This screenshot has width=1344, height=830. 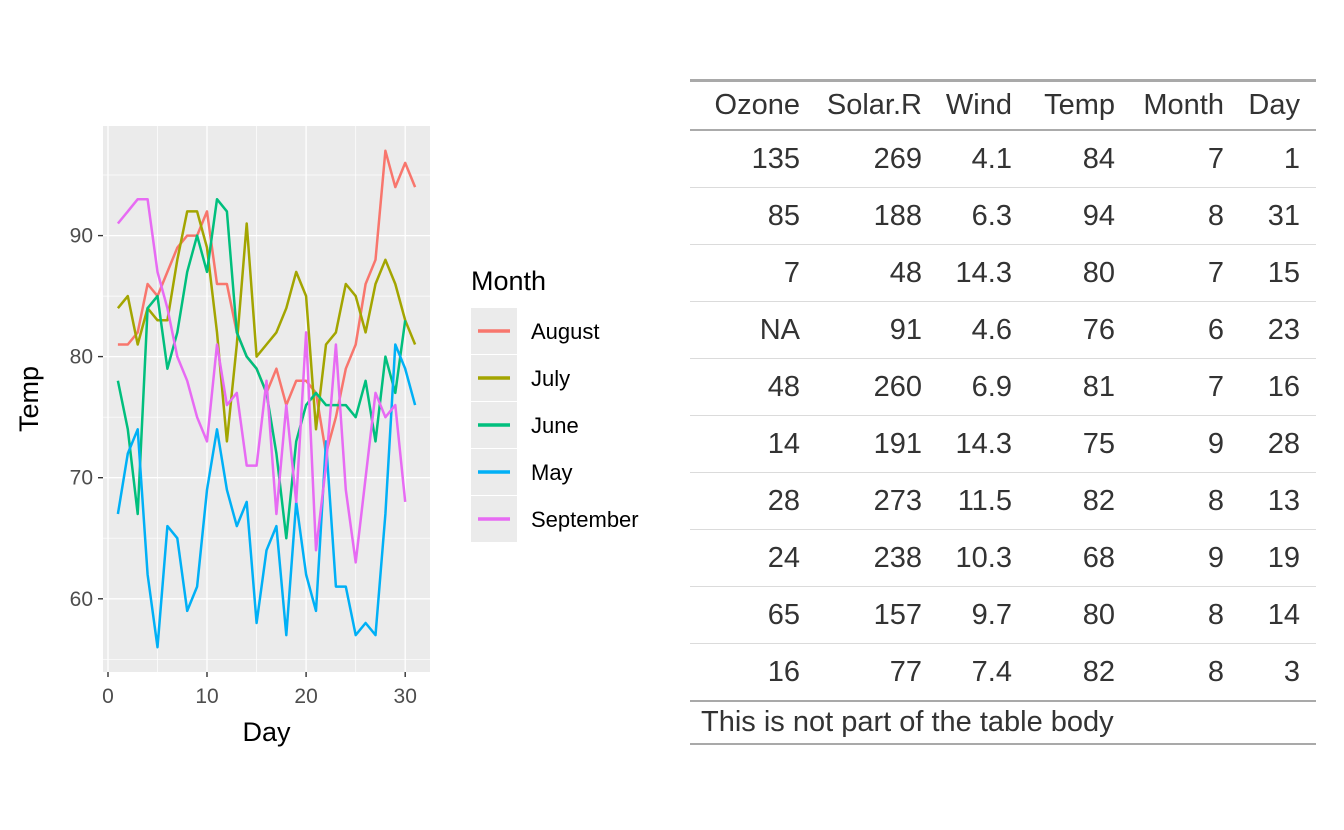 I want to click on x-tick-label: 10, so click(x=206, y=696).